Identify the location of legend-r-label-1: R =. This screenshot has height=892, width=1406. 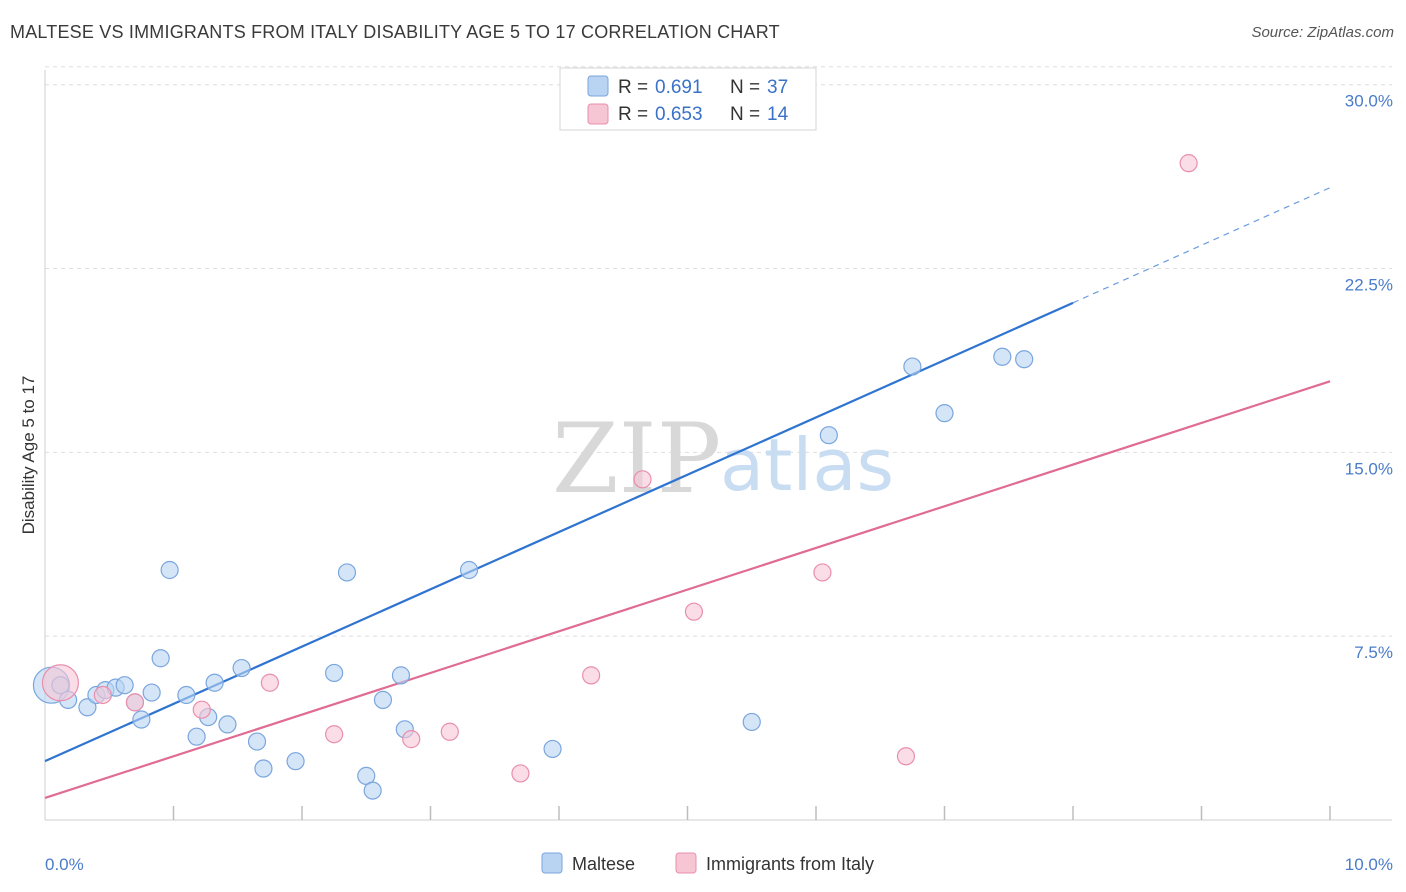
(633, 87).